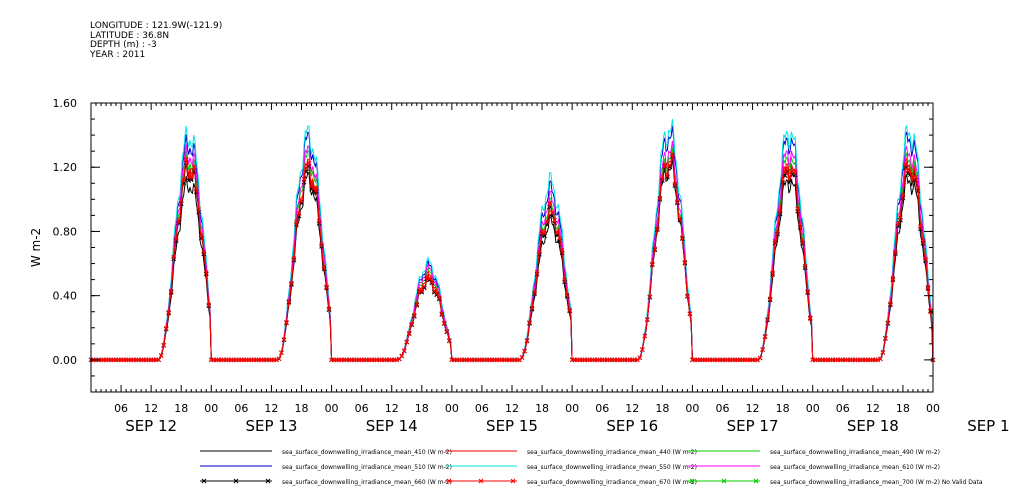 This screenshot has width=1009, height=504. I want to click on x-day-label: SEP 19, so click(988, 426).